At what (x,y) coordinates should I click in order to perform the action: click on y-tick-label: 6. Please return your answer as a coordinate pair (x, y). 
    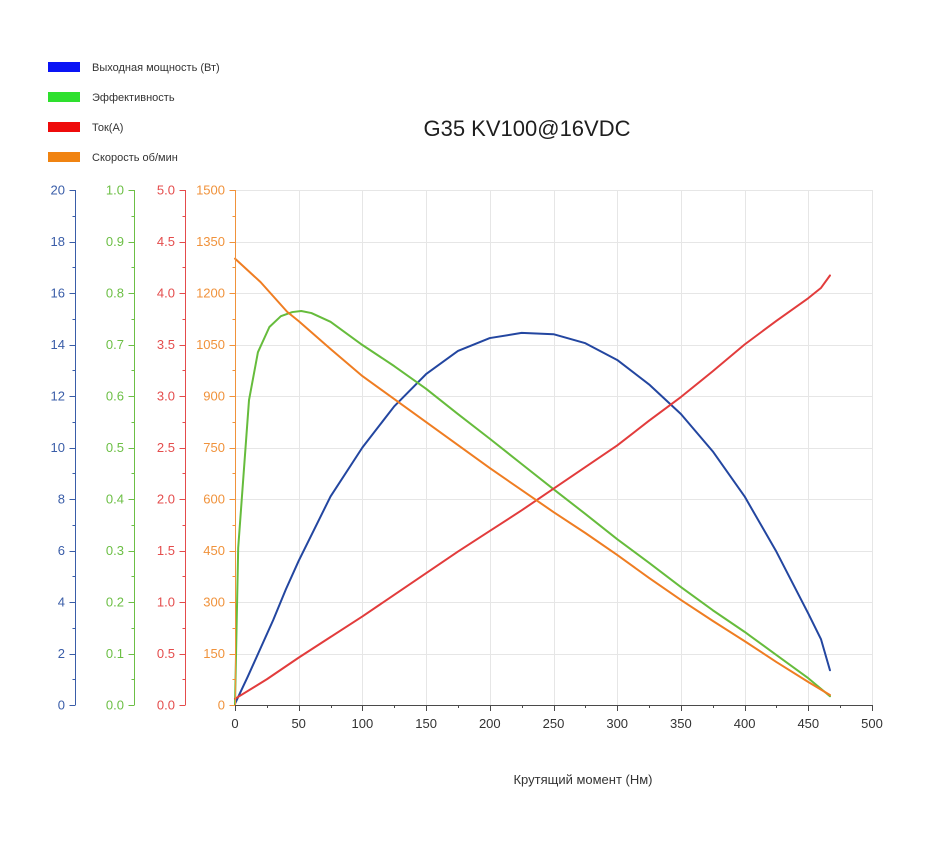
    Looking at the image, I should click on (61, 550).